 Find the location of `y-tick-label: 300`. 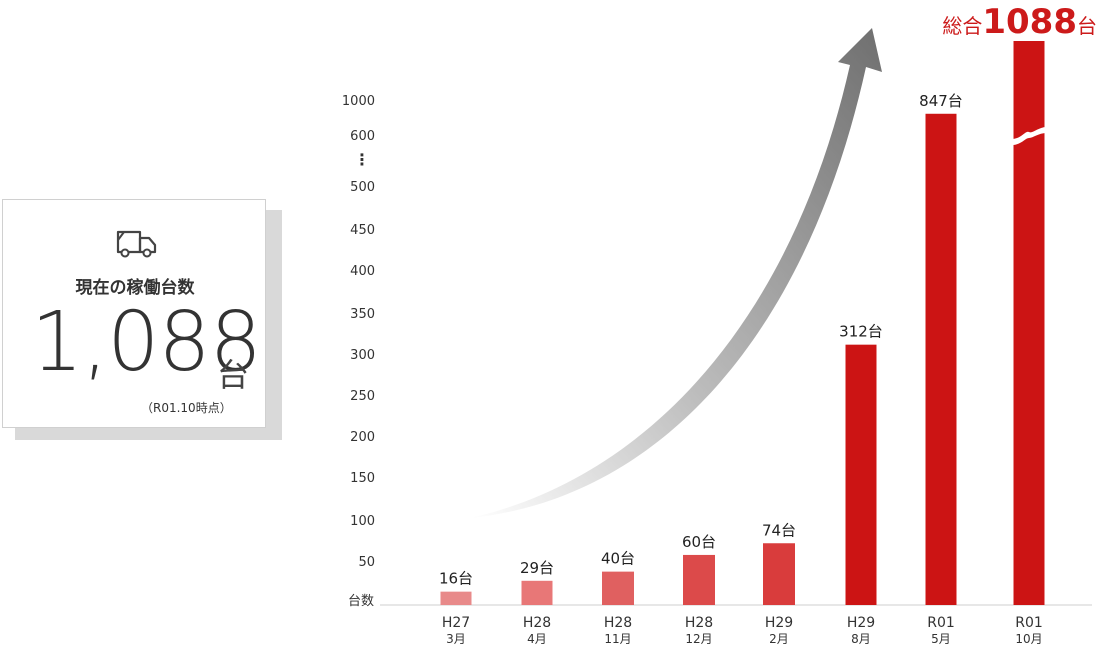

y-tick-label: 300 is located at coordinates (362, 355).